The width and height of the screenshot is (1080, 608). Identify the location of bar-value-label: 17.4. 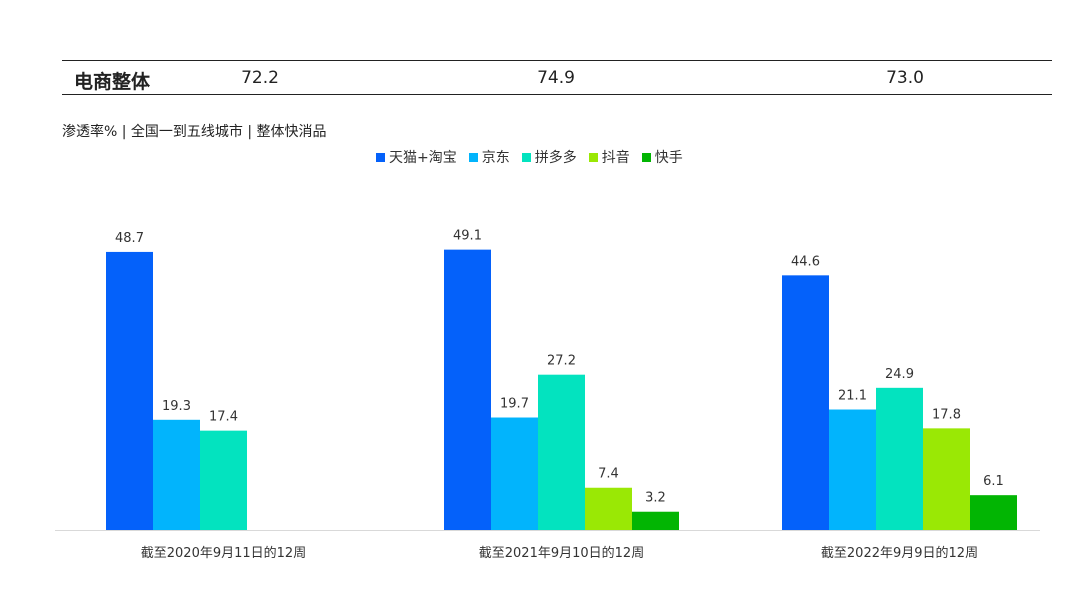
(223, 417).